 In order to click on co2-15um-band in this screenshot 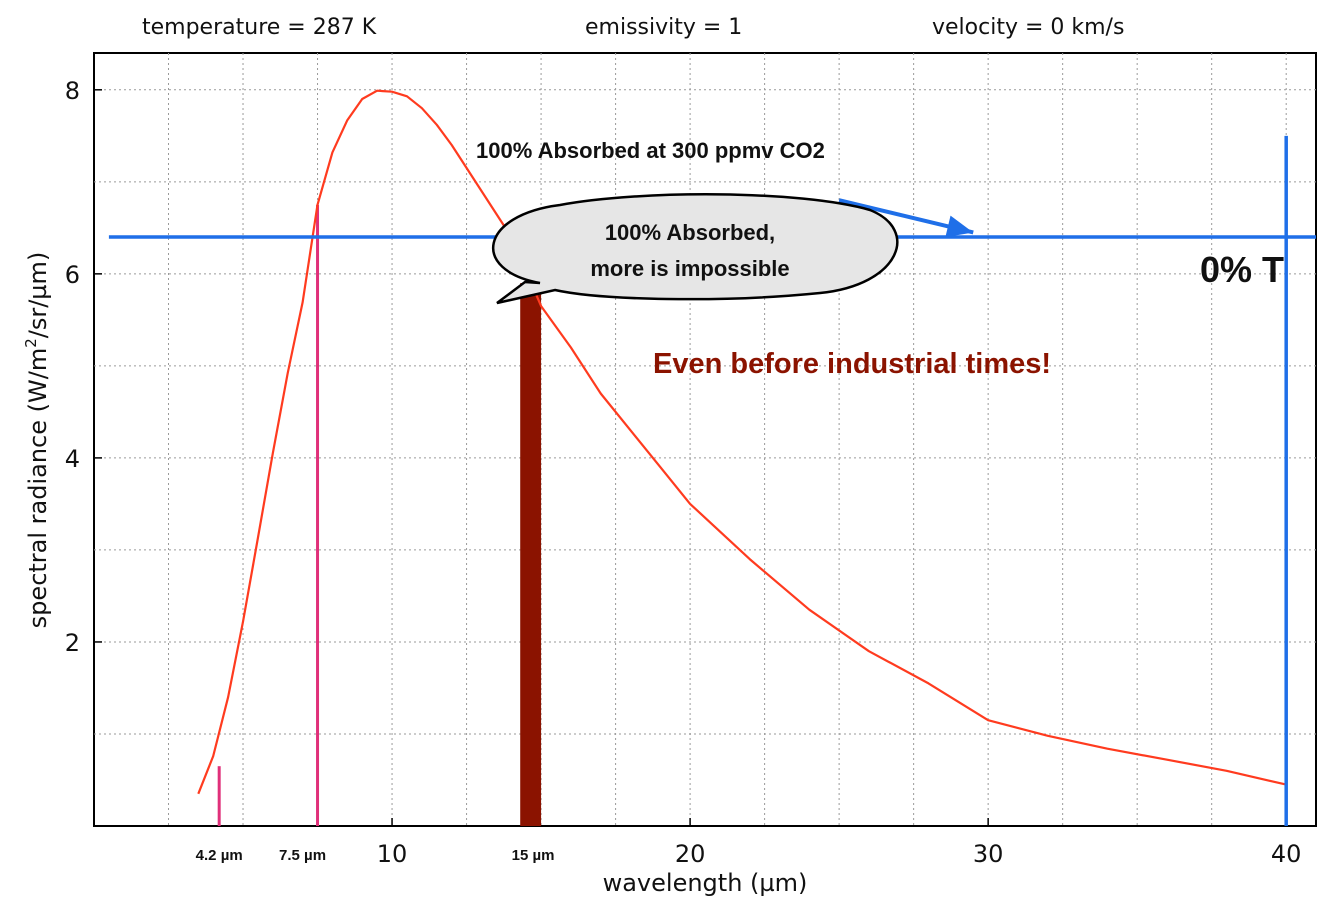, I will do `click(531, 554)`.